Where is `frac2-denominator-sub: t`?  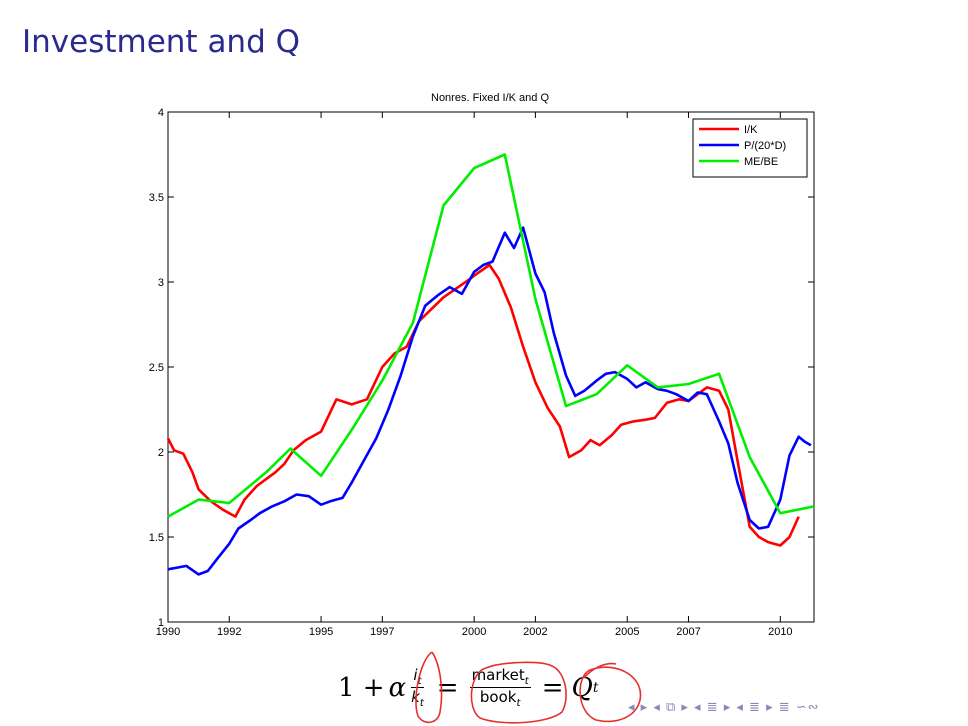 frac2-denominator-sub: t is located at coordinates (518, 703).